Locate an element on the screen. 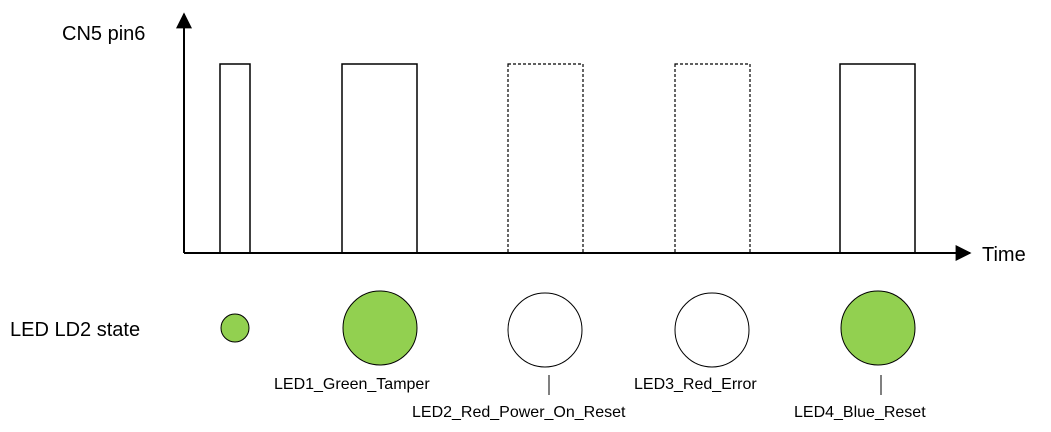  led-indicator-circle is located at coordinates (235, 328).